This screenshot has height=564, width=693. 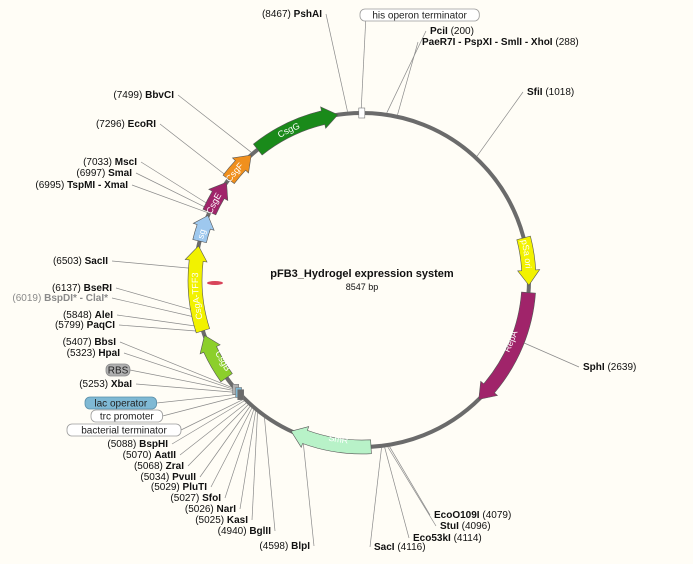 I want to click on site-label: (5407) BbsI, so click(x=90, y=342).